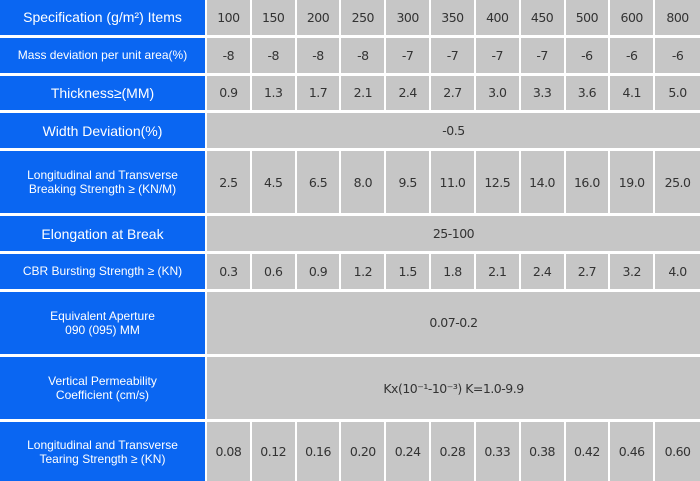 The image size is (700, 481). What do you see at coordinates (453, 451) in the screenshot?
I see `value-cell: 0.28` at bounding box center [453, 451].